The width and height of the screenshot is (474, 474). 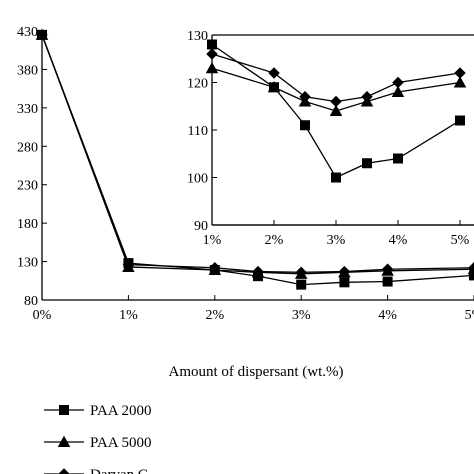 I want to click on main-y-tick-label: 180, so click(x=27, y=224).